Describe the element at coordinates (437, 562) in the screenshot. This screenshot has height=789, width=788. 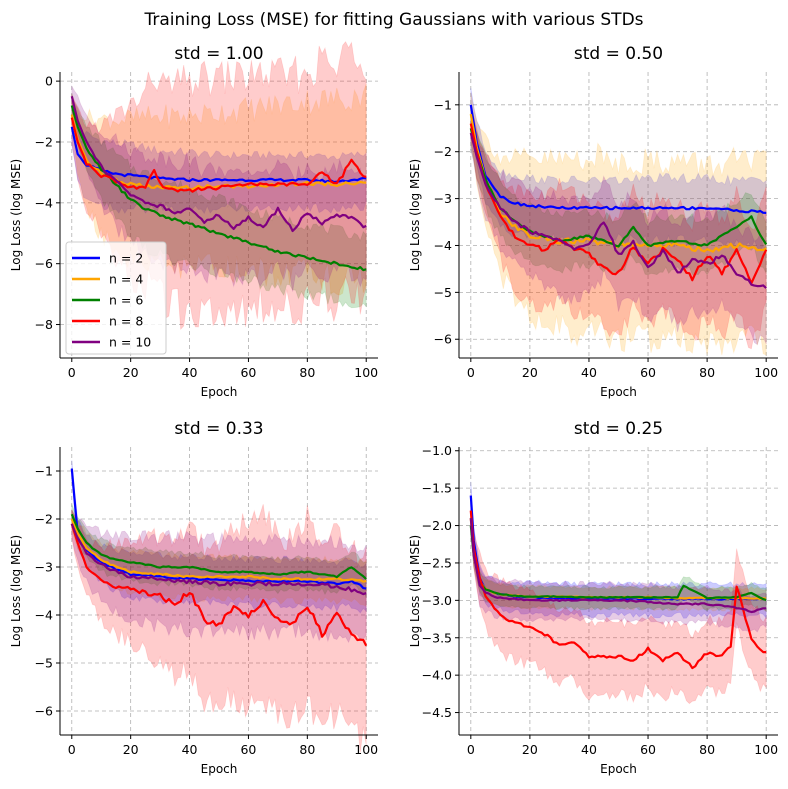
I see `y-tick-label: −2.5` at that location.